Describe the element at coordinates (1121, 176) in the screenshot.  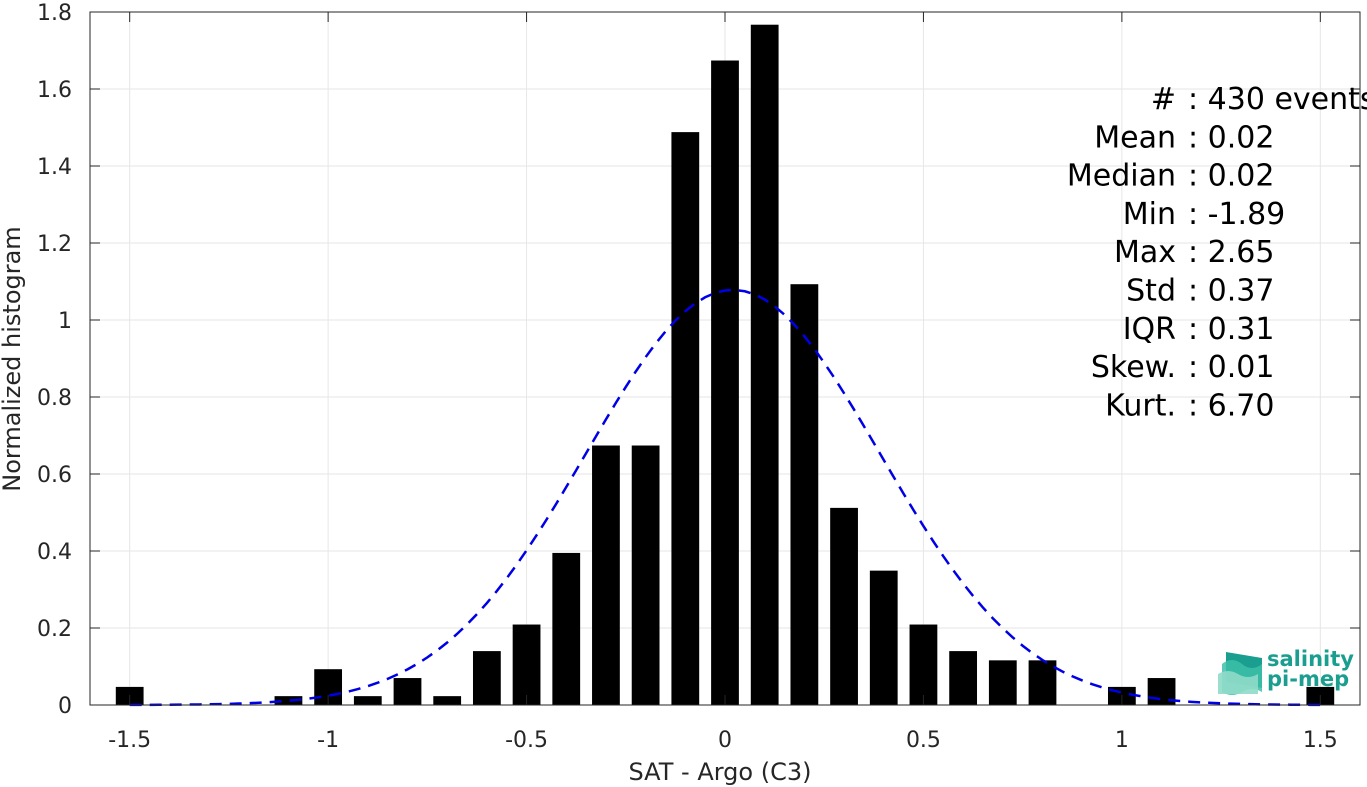
I see `stat-label: Median` at that location.